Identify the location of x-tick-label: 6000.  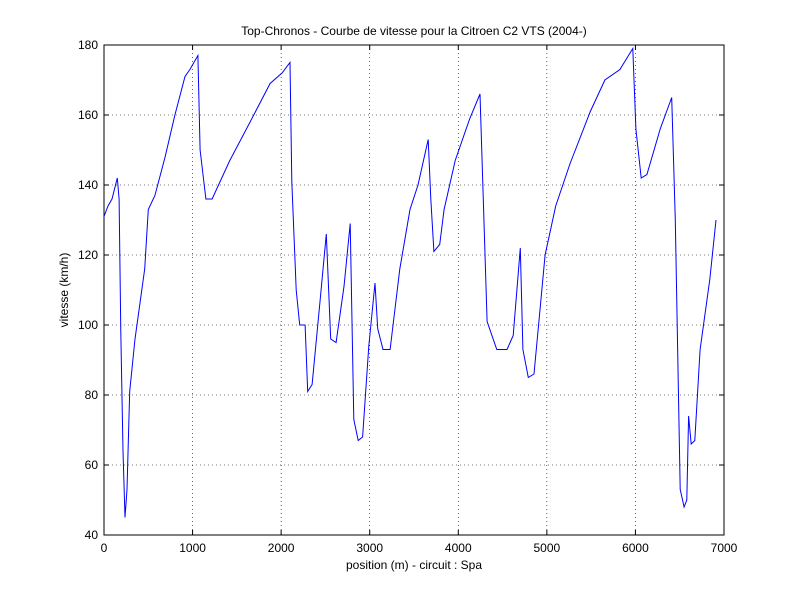
(635, 548).